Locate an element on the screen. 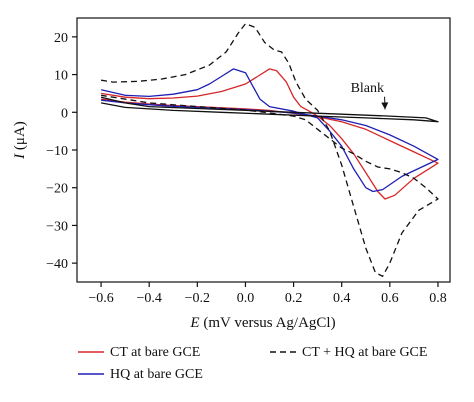 The height and width of the screenshot is (402, 474). y-axis-title: I (μA) is located at coordinates (20, 140).